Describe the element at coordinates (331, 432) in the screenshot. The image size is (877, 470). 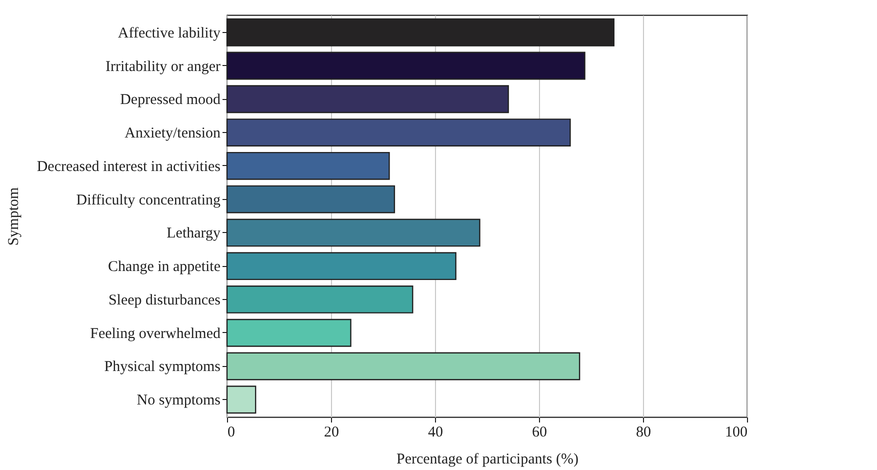
I see `x-tick-label: 20` at that location.